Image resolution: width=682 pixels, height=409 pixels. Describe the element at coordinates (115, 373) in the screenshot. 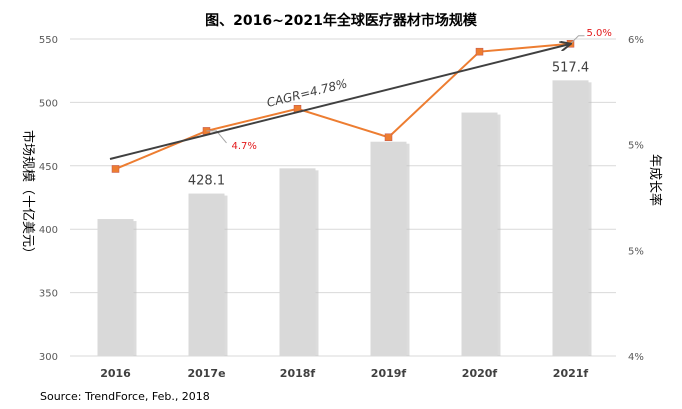

I see `x-tick: 2016` at that location.